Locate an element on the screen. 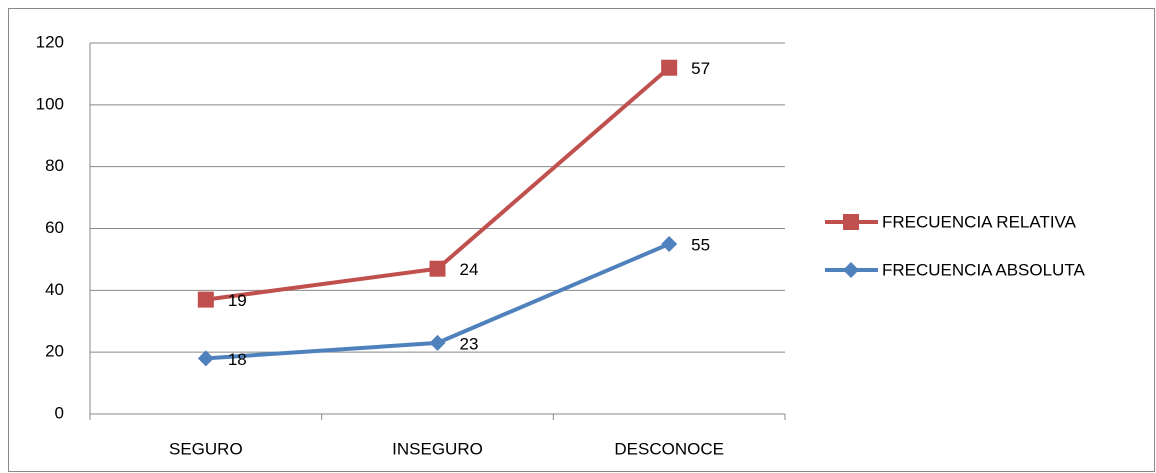 This screenshot has height=473, width=1156. data-label: 19 is located at coordinates (237, 300).